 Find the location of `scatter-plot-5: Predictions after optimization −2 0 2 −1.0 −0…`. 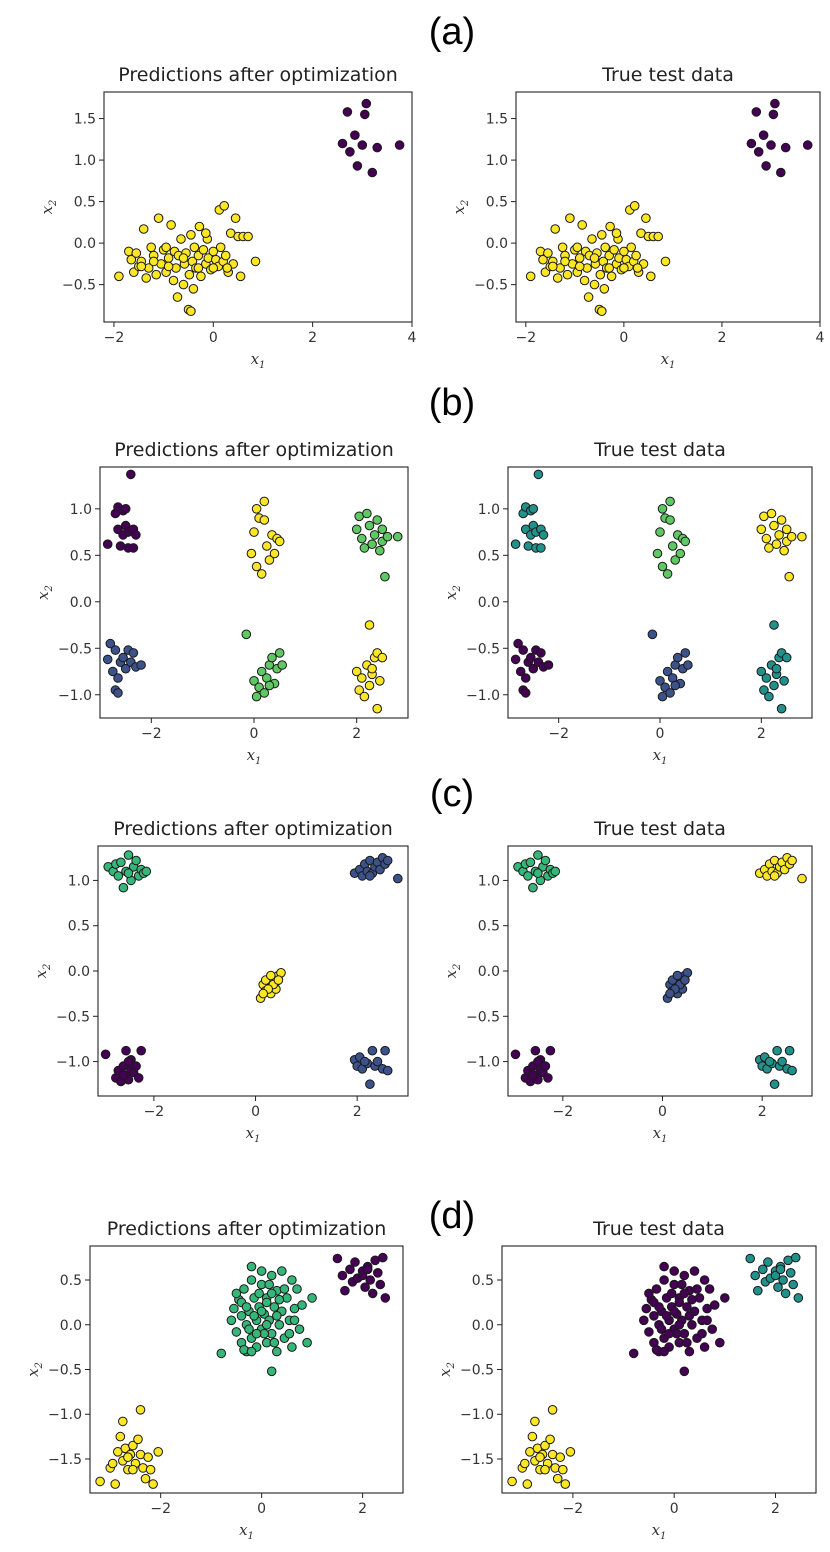

scatter-plot-5: Predictions after optimization −2 0 2 −1.0 −0… is located at coordinates (220, 981).